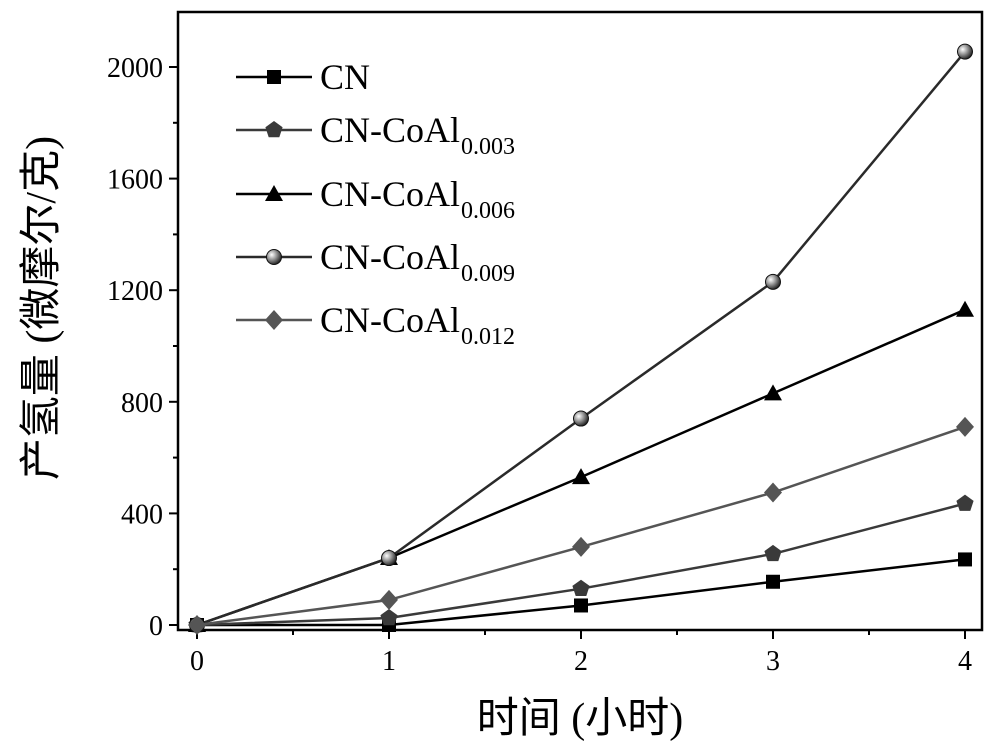 The image size is (997, 755). I want to click on y-tick-label: 800, so click(142, 403).